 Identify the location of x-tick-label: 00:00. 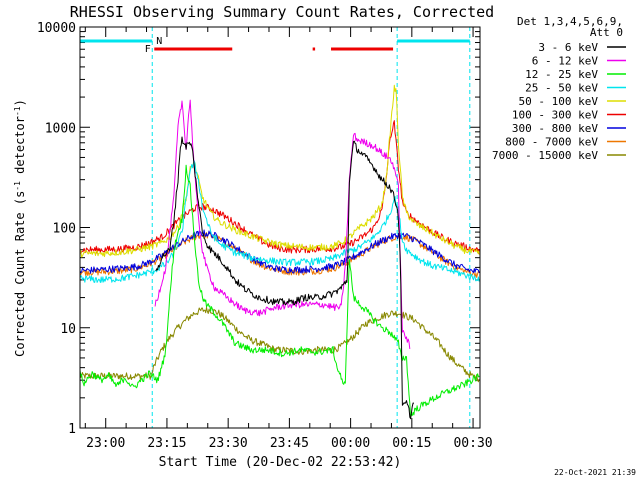
(350, 443).